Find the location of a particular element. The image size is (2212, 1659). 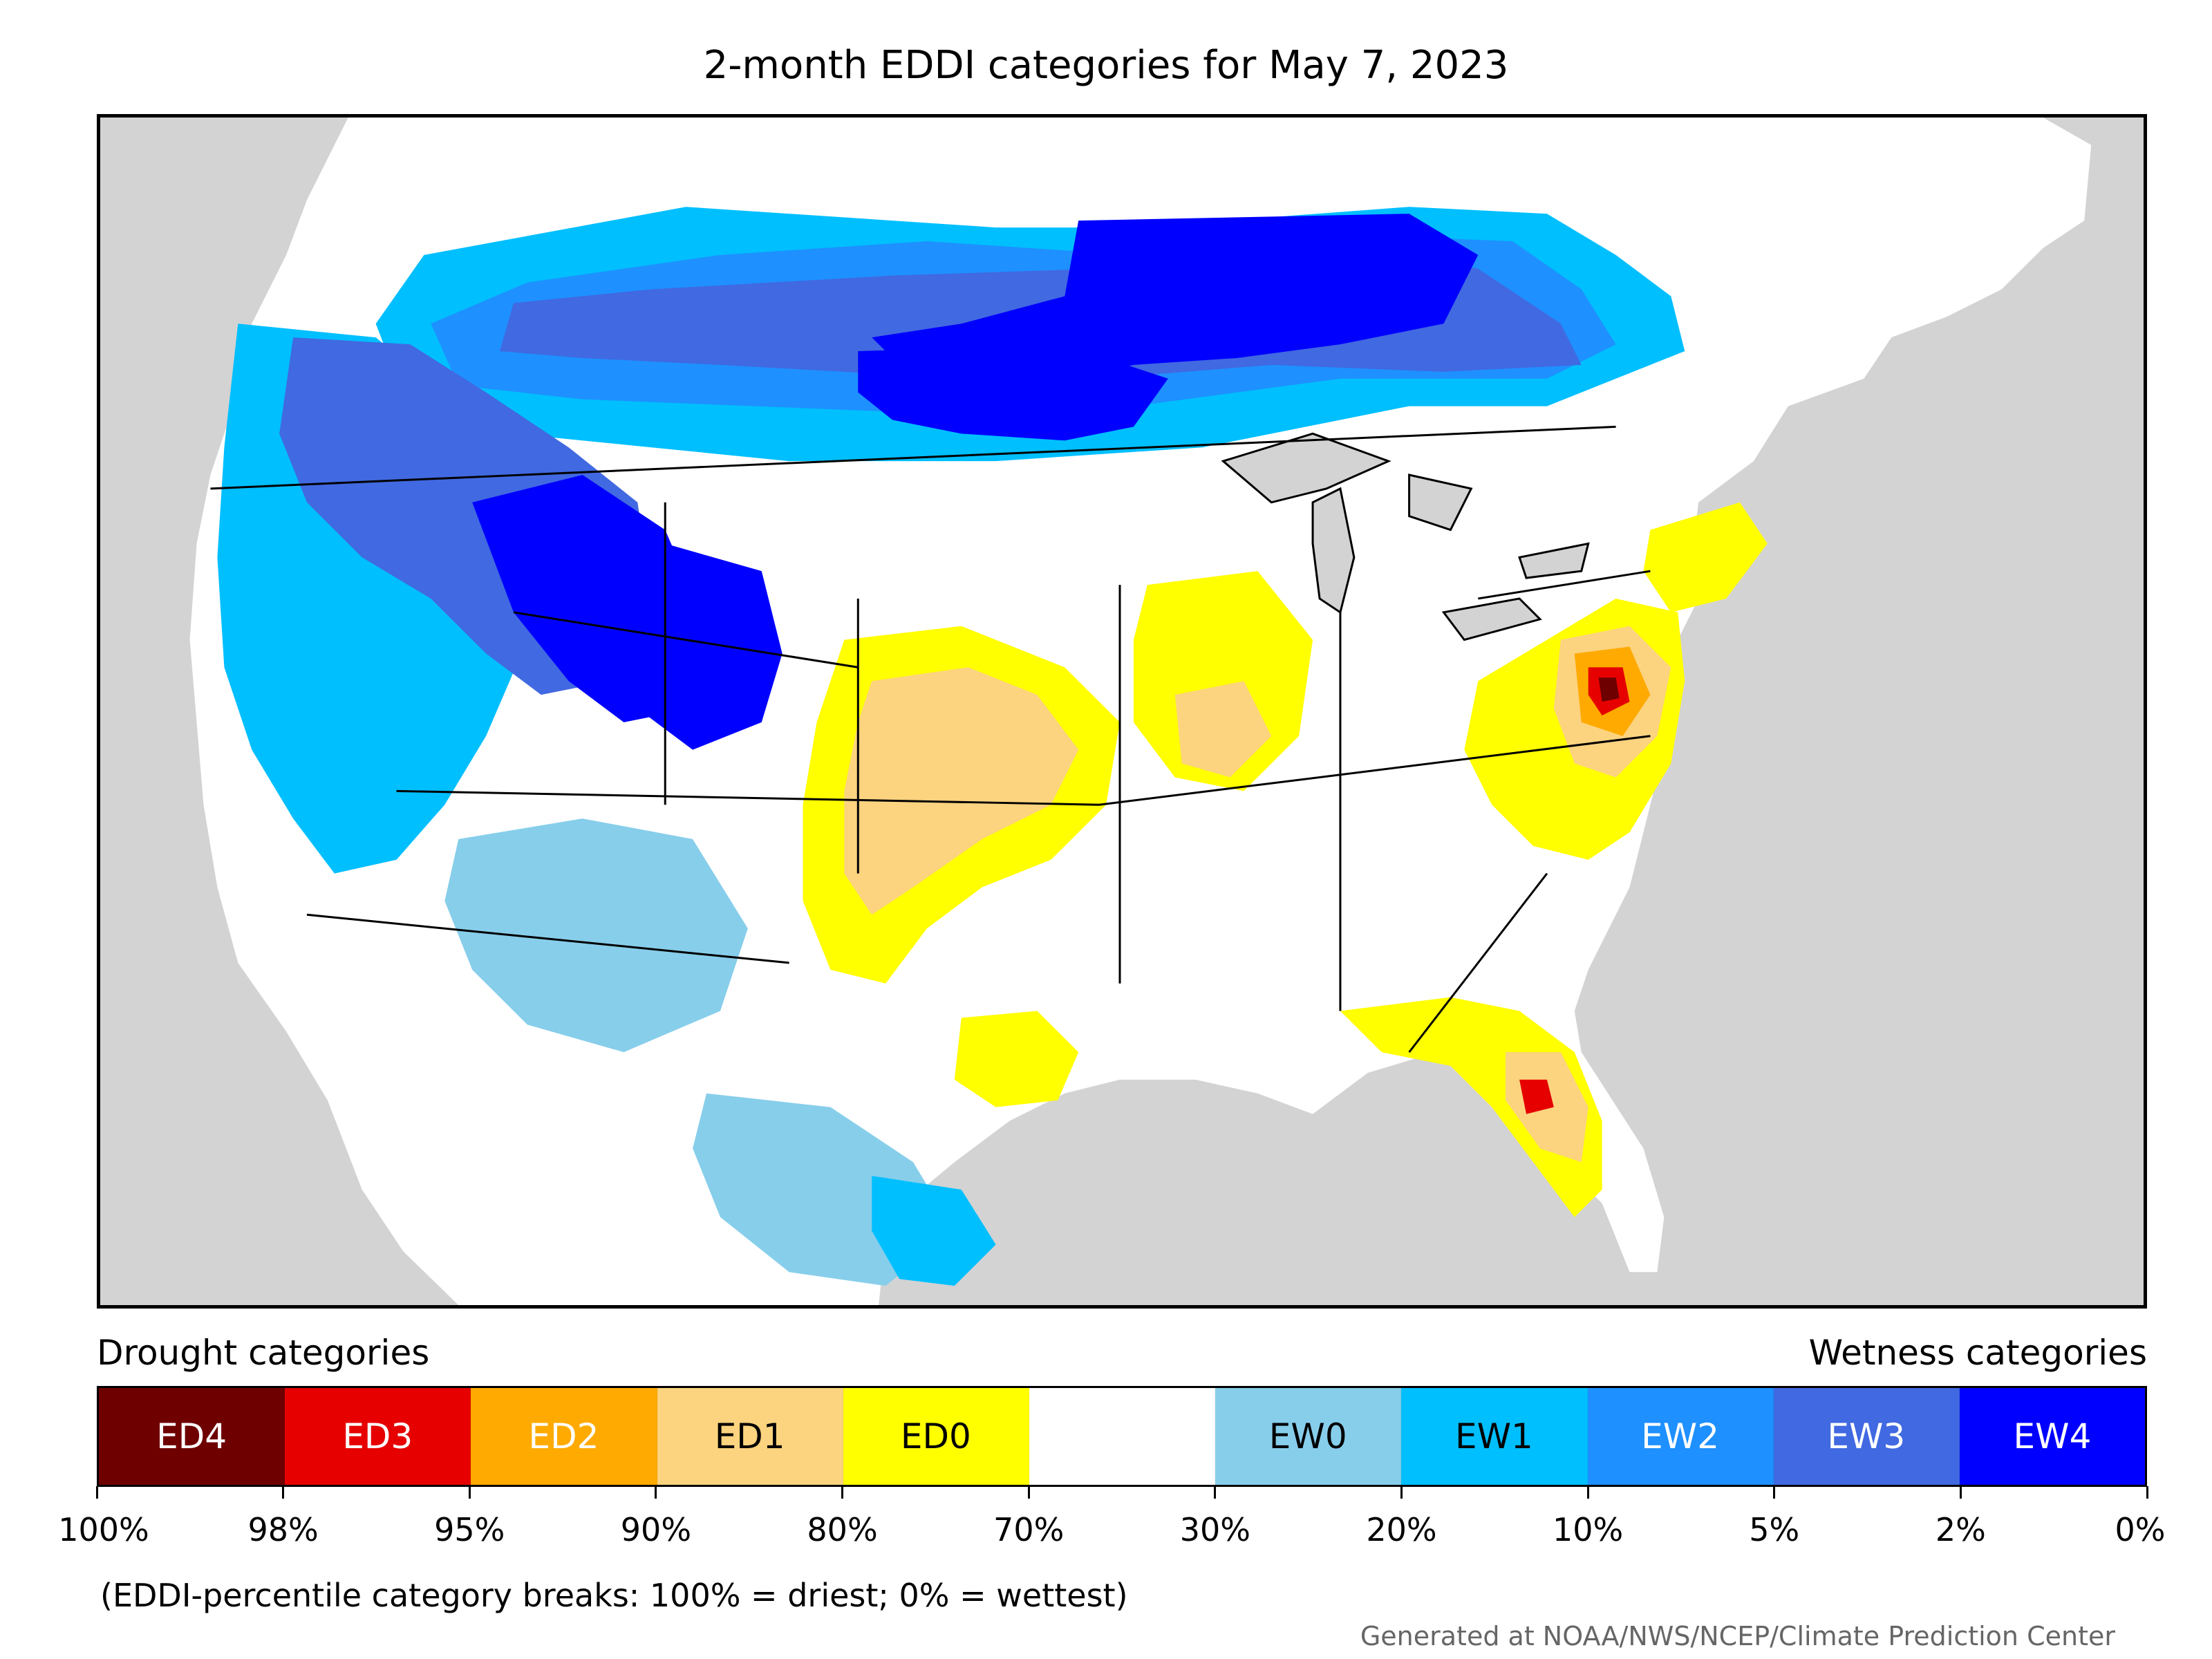

colorbar-cell-normal is located at coordinates (1122, 1436).